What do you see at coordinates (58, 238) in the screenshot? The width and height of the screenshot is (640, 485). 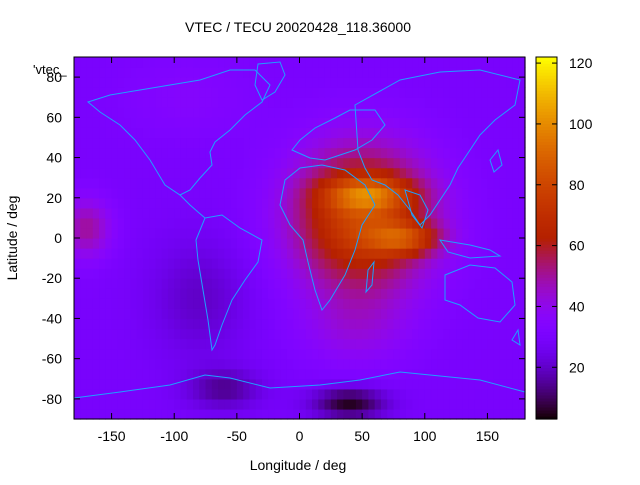 I see `y-tick-label: 0` at bounding box center [58, 238].